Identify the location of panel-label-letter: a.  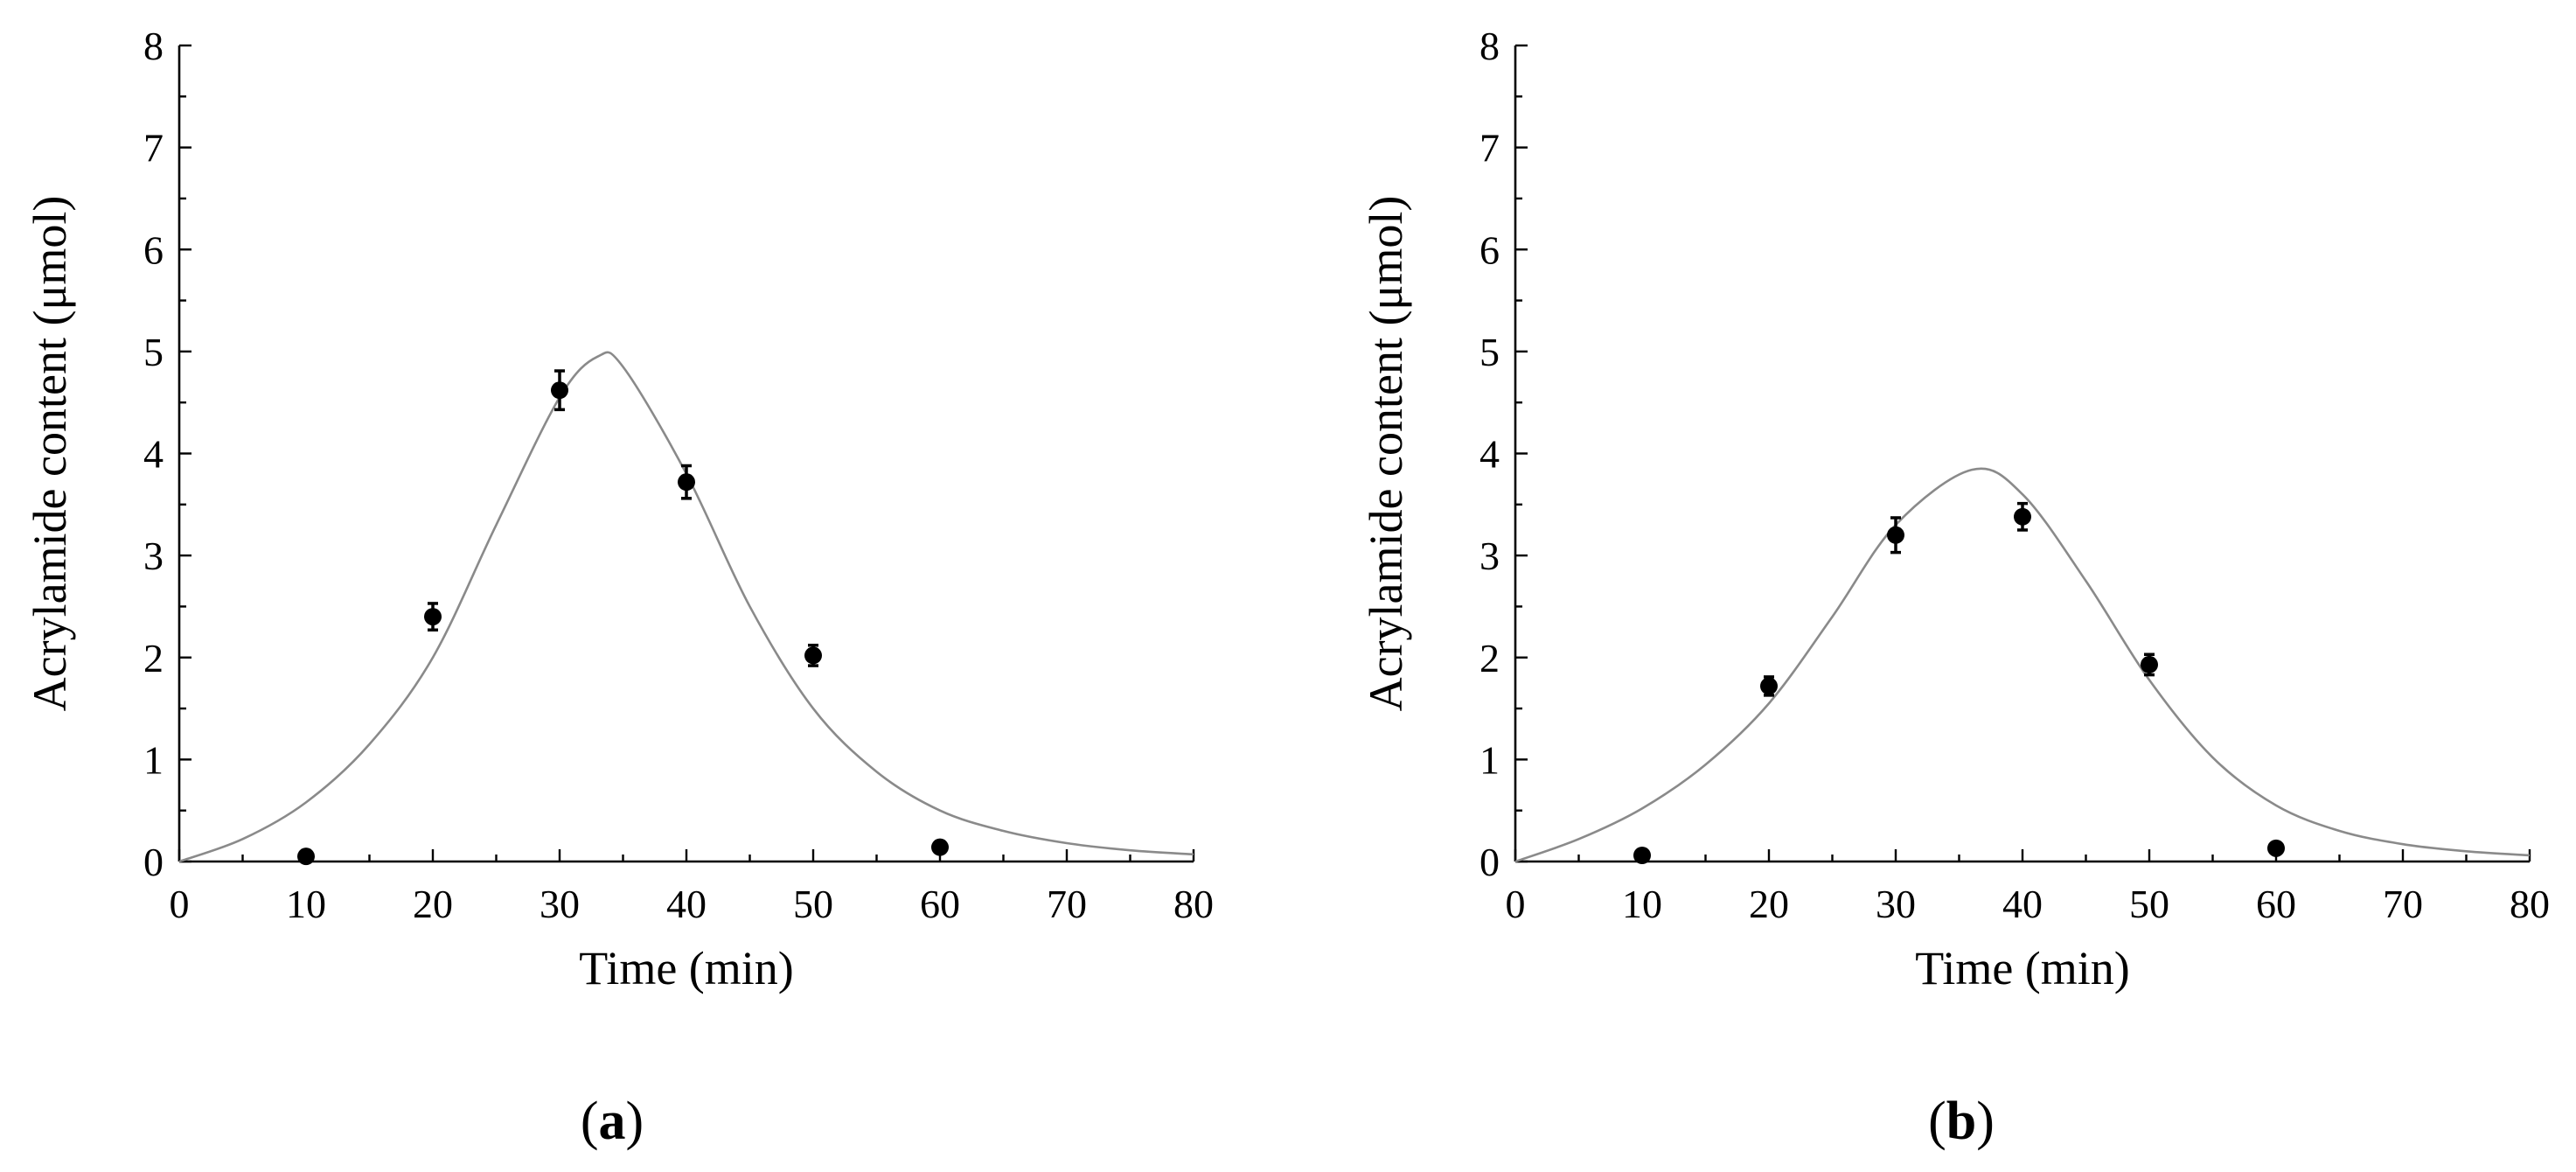
(612, 1121).